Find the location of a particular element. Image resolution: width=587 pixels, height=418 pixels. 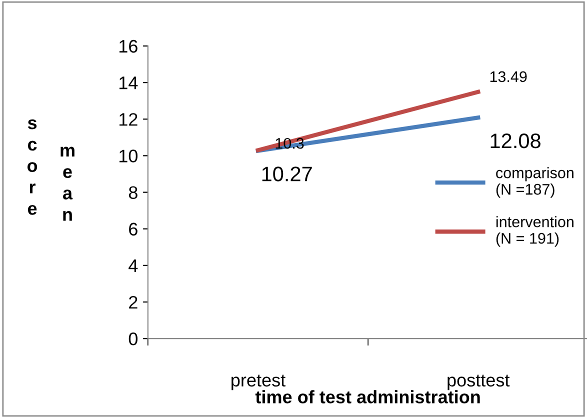

y-tick-label: 12 is located at coordinates (128, 119).